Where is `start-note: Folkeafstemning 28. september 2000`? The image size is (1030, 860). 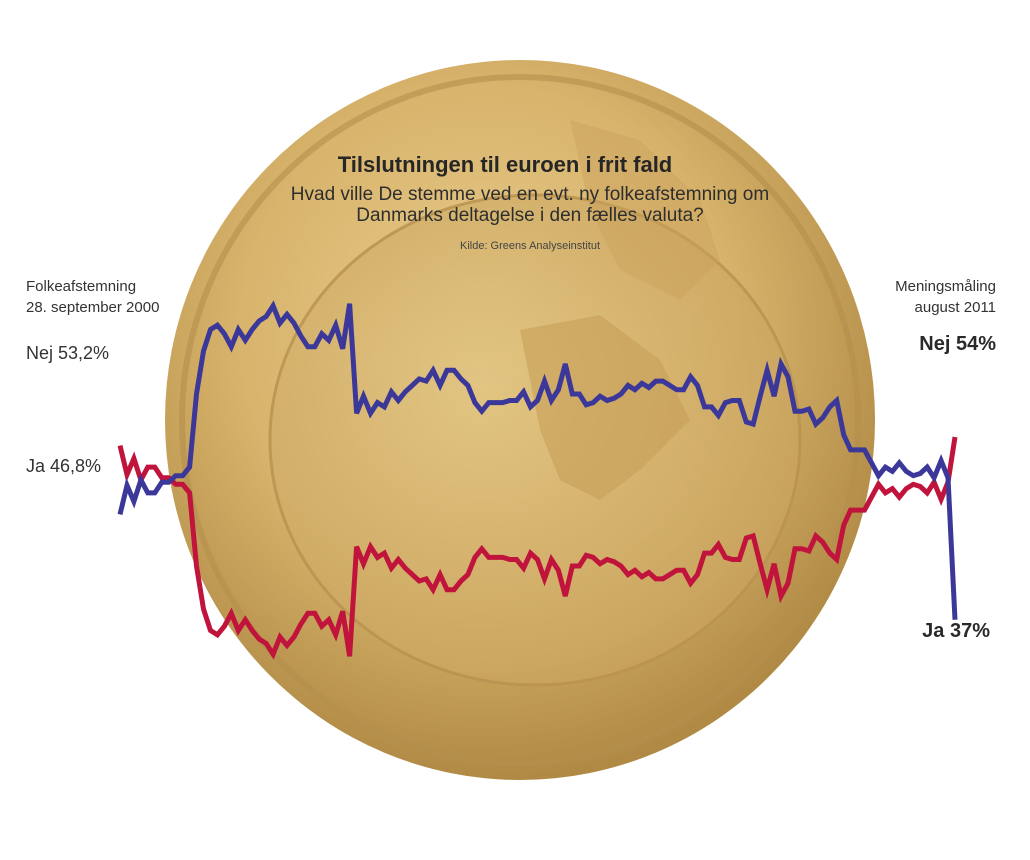
start-note: Folkeafstemning 28. september 2000 is located at coordinates (92, 297).